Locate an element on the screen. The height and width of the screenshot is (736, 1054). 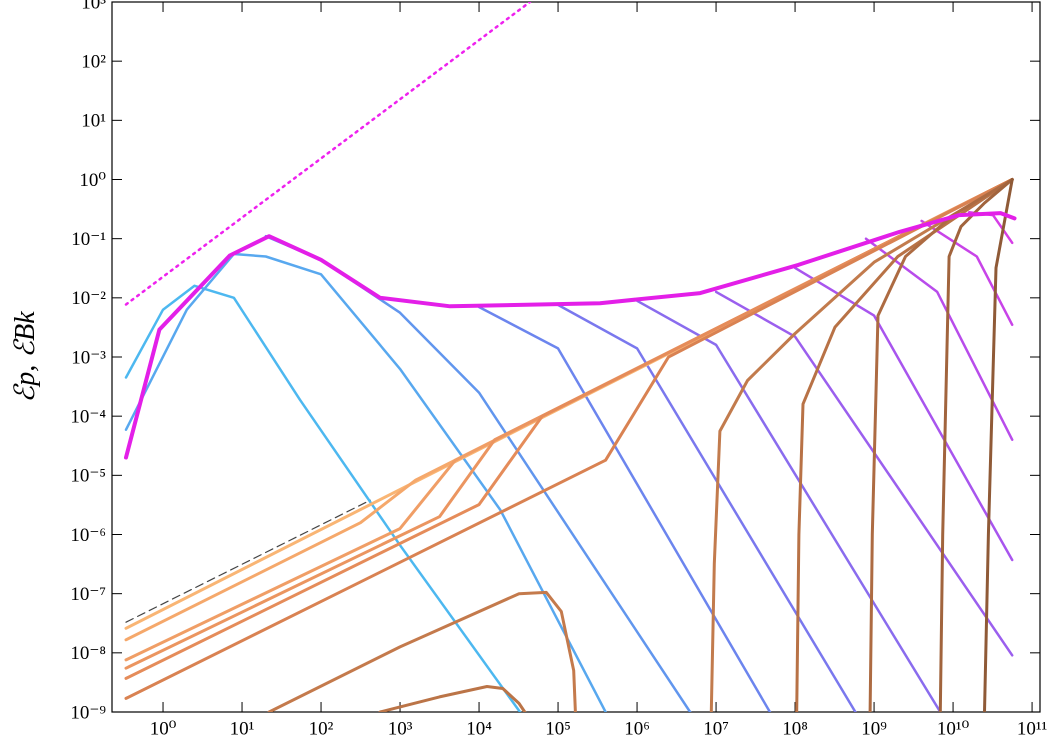
x-tick-label: 10⁴ is located at coordinates (479, 727).